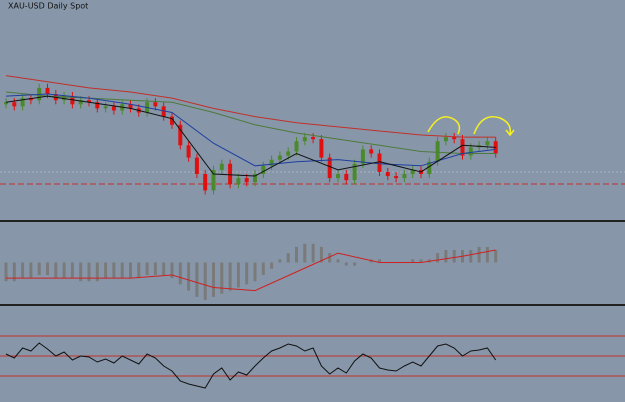  I want to click on chart-title: XAU-USD Daily Spot, so click(48, 6).